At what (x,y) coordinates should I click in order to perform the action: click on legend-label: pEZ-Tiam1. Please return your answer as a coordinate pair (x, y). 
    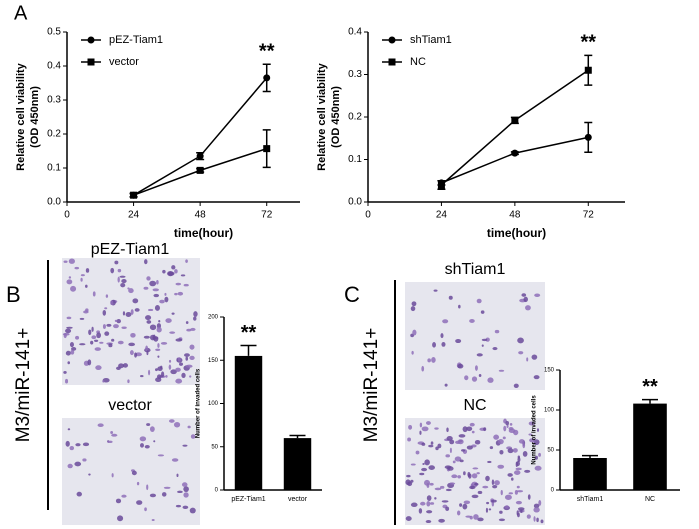
    Looking at the image, I should click on (136, 40).